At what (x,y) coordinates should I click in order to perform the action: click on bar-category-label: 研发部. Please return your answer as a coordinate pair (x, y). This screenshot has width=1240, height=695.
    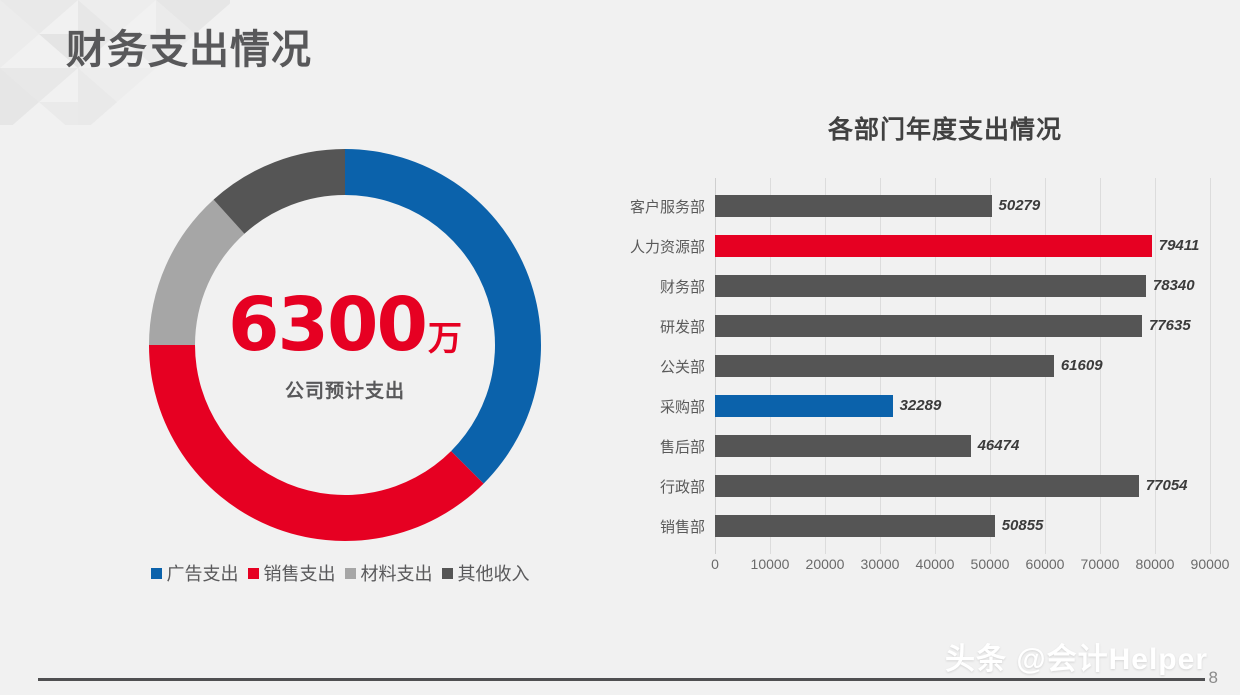
    Looking at the image, I should click on (682, 327).